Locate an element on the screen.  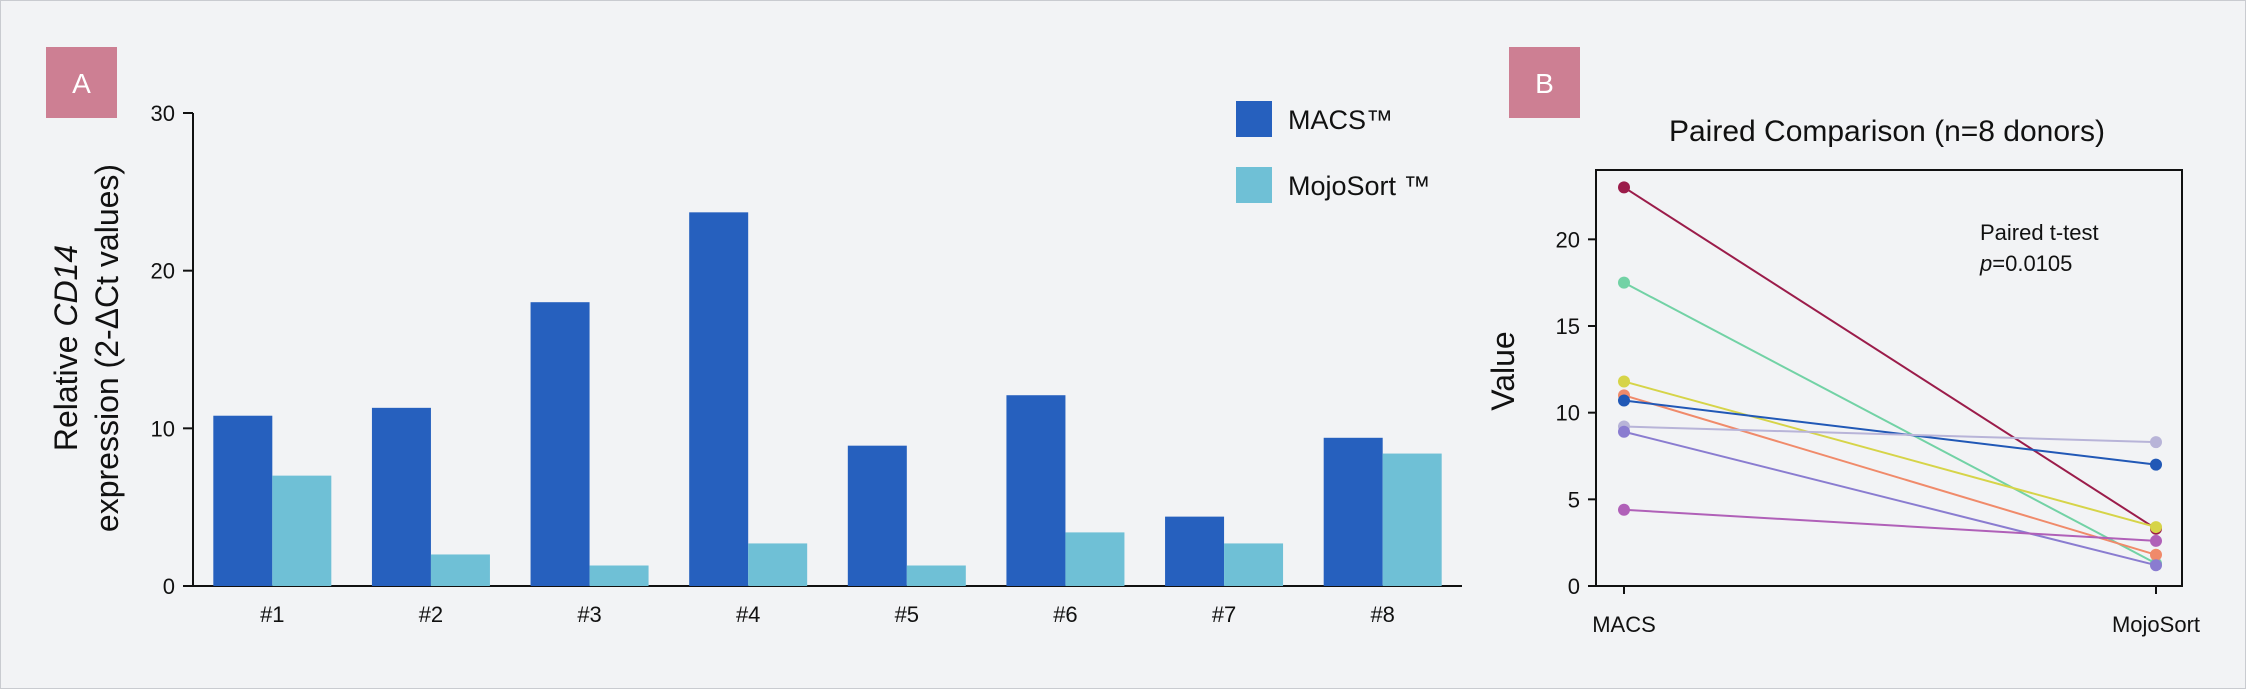
bar-chart-x-tick-label: #1 is located at coordinates (272, 614).